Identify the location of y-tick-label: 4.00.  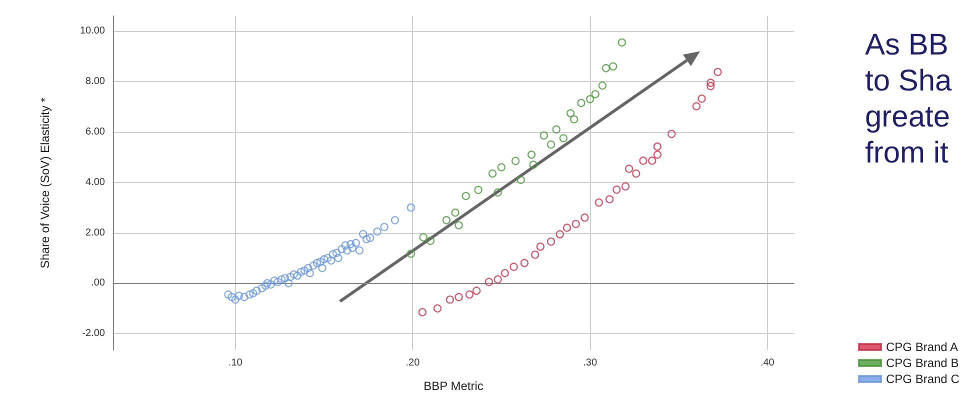
(96, 182).